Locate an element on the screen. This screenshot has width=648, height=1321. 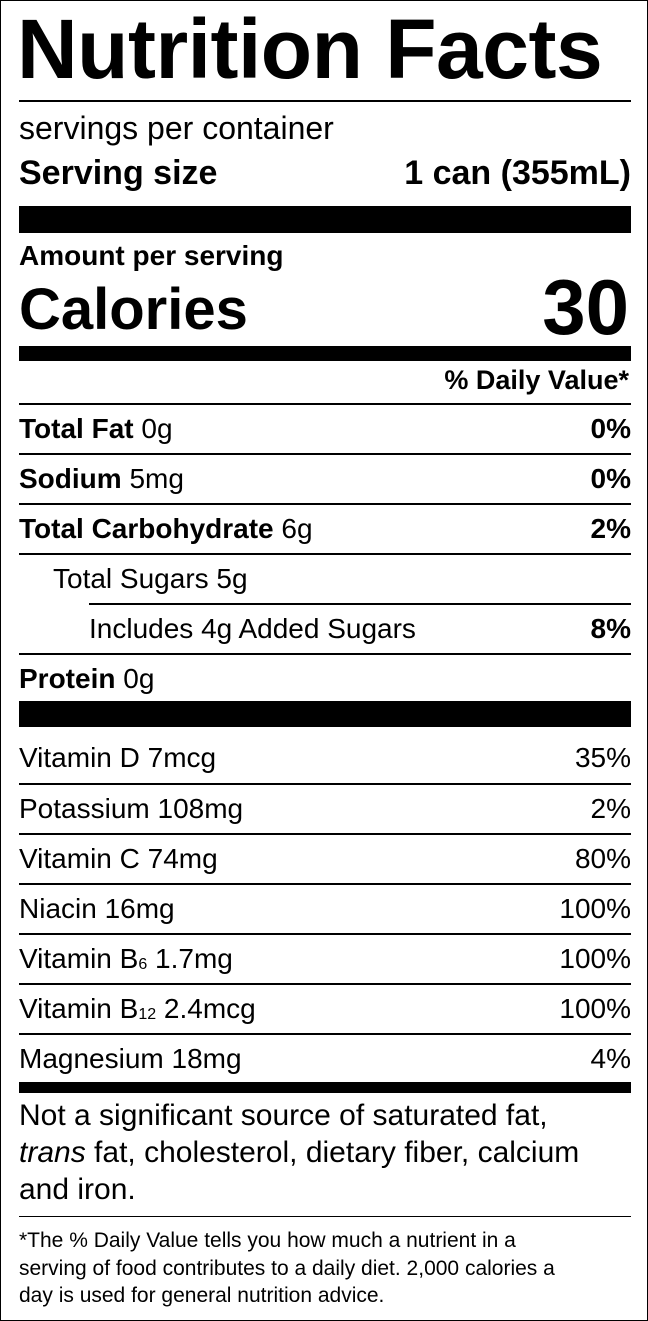
nutrient-name: Protein is located at coordinates (67, 678).